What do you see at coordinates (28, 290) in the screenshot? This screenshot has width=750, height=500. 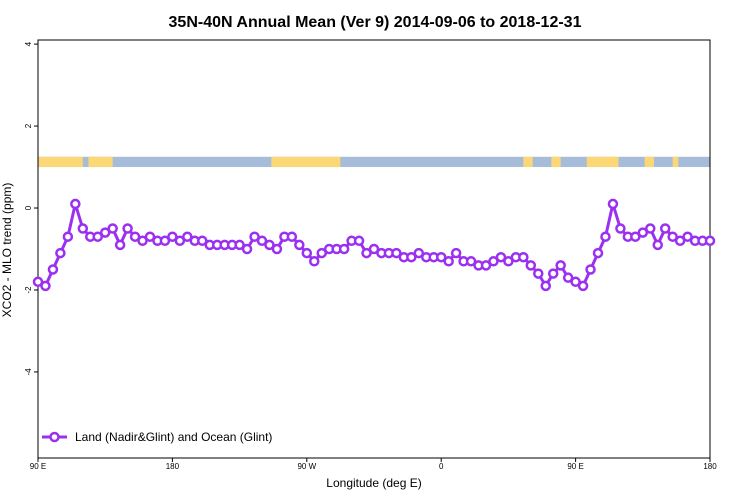 I see `y-tick-label: -2` at bounding box center [28, 290].